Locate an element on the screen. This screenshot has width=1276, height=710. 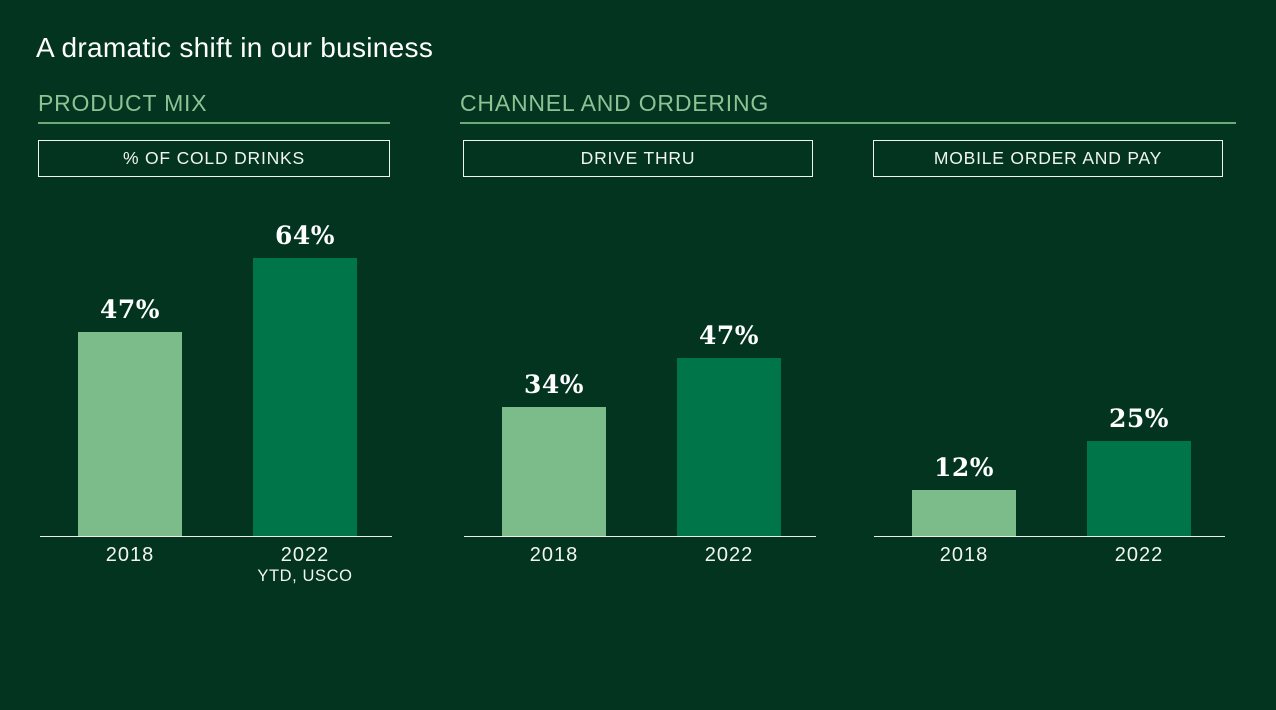
bar-group-2018: 34% 2018 is located at coordinates (554, 386).